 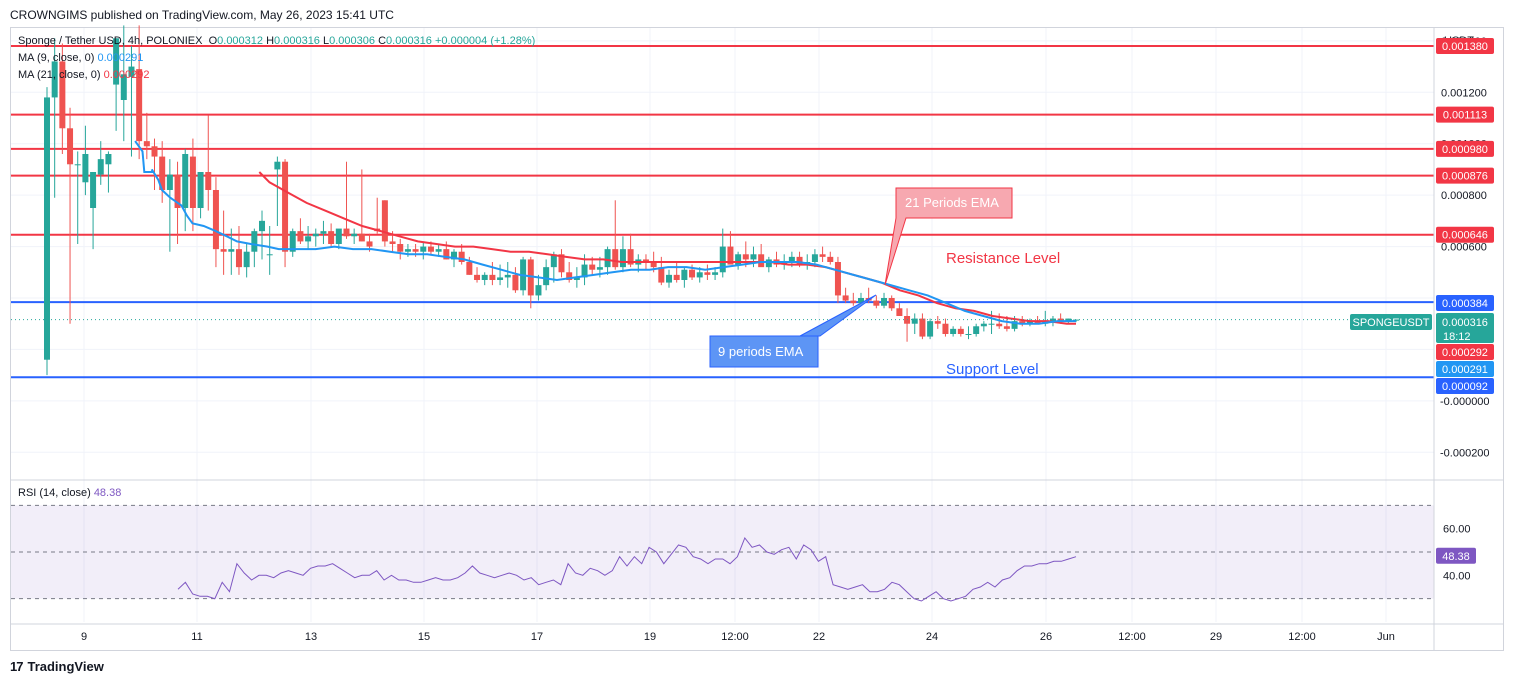 I want to click on candle-body, so click(x=354, y=235).